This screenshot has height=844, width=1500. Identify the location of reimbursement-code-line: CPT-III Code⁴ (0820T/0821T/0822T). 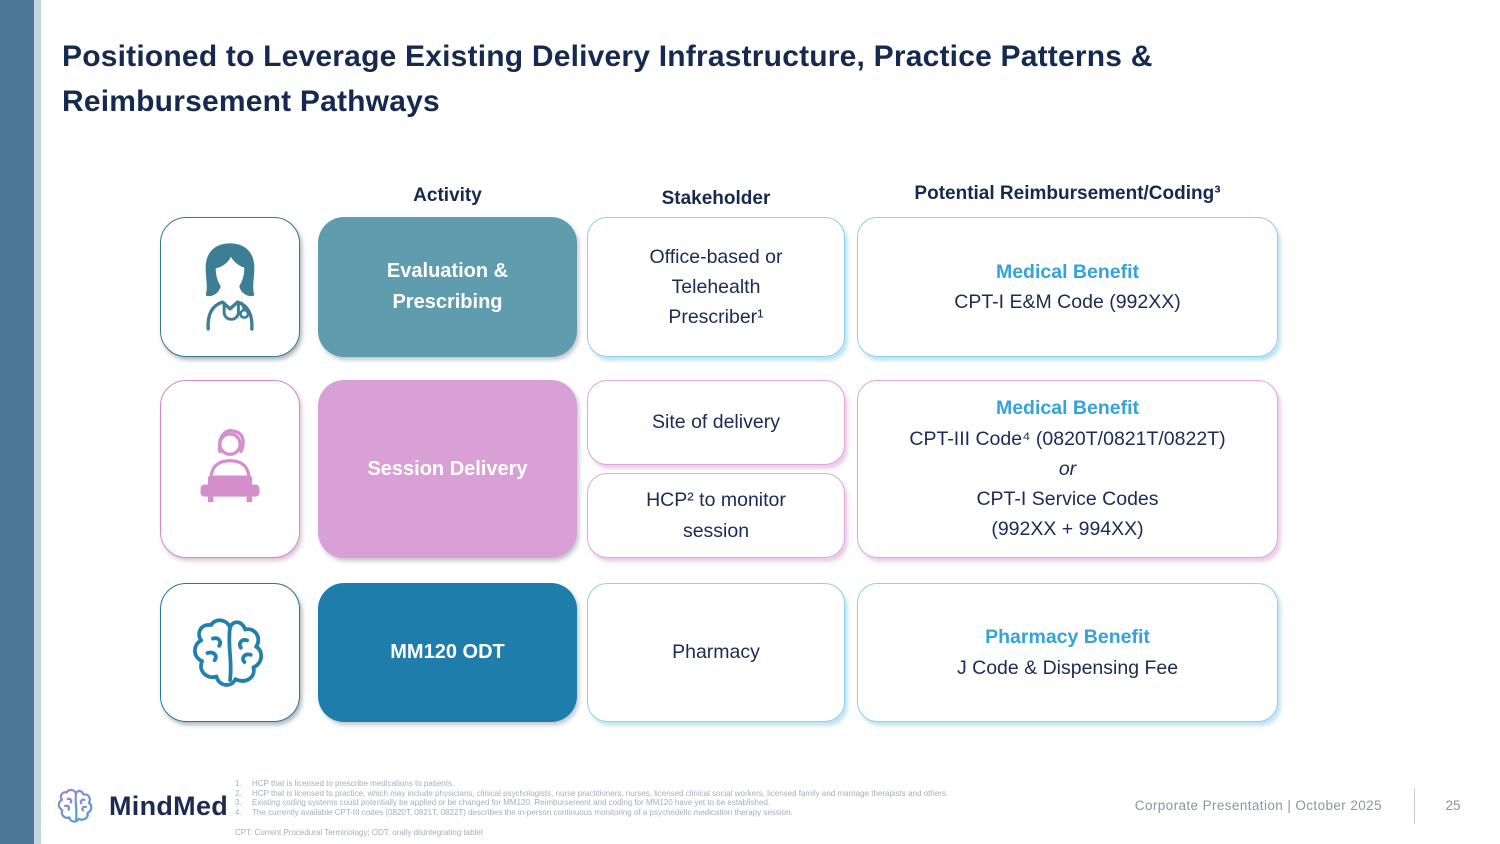
(1067, 438).